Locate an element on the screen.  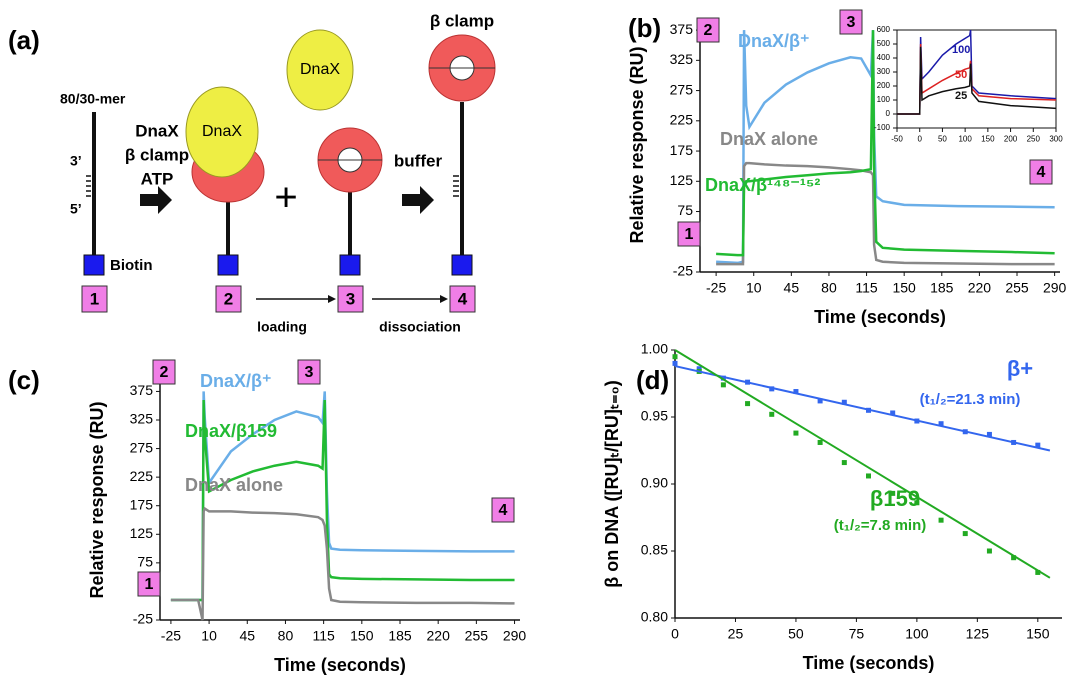
y-tick-label: 0 is located at coordinates (888, 113).